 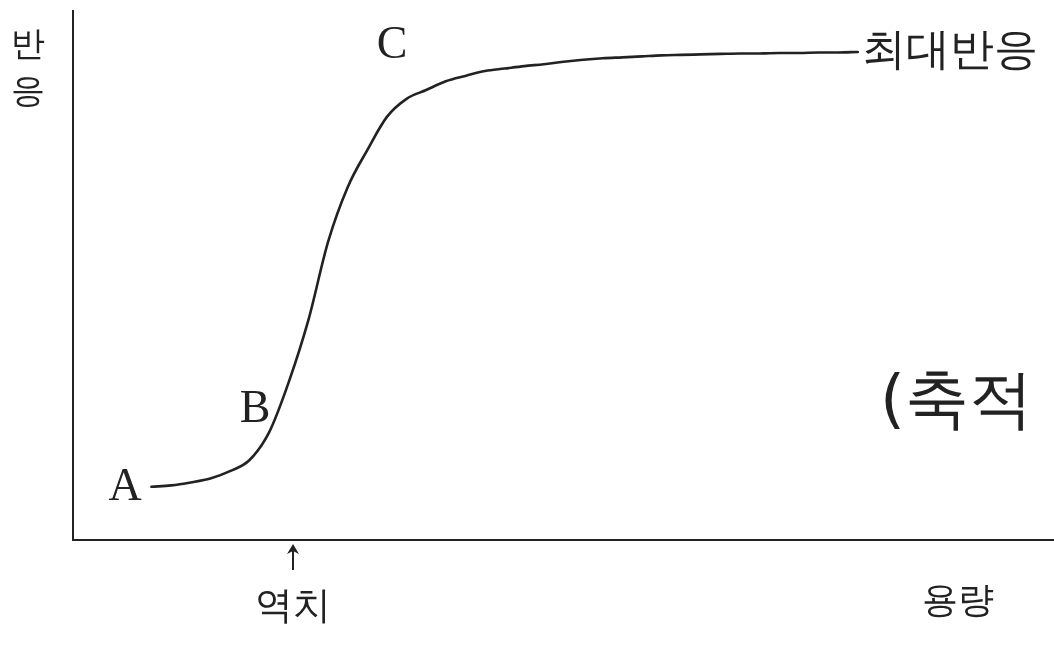 What do you see at coordinates (28, 66) in the screenshot?
I see `y-axis-title: 반응` at bounding box center [28, 66].